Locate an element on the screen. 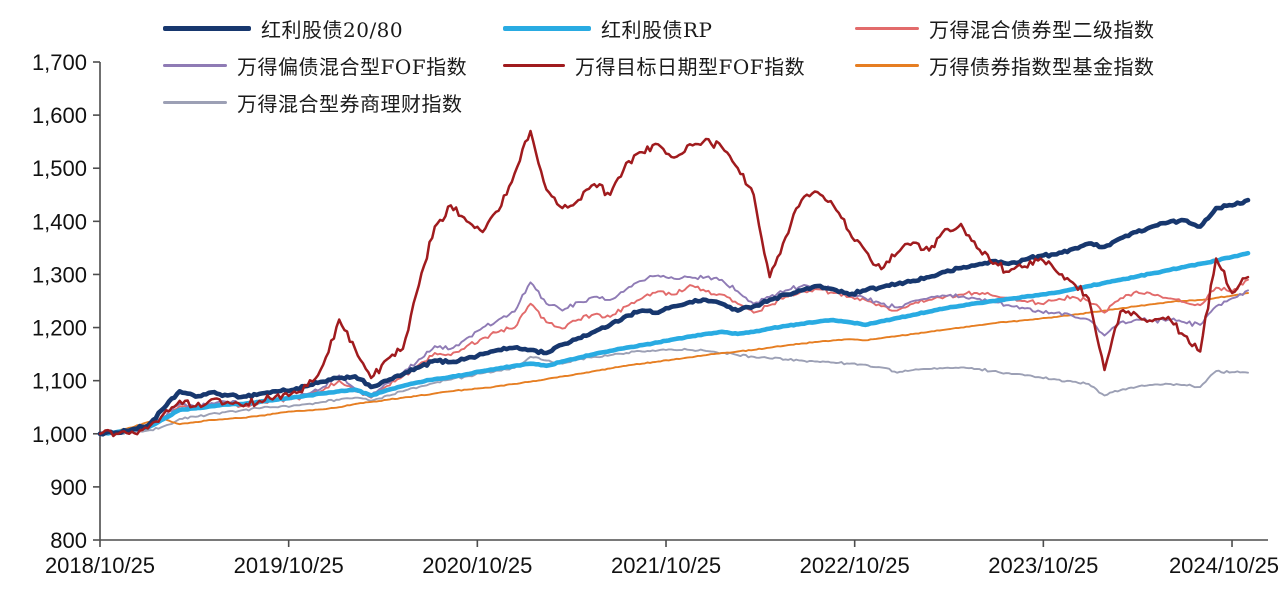 Image resolution: width=1287 pixels, height=591 pixels. y-axis-label: 1,000 is located at coordinates (59, 434).